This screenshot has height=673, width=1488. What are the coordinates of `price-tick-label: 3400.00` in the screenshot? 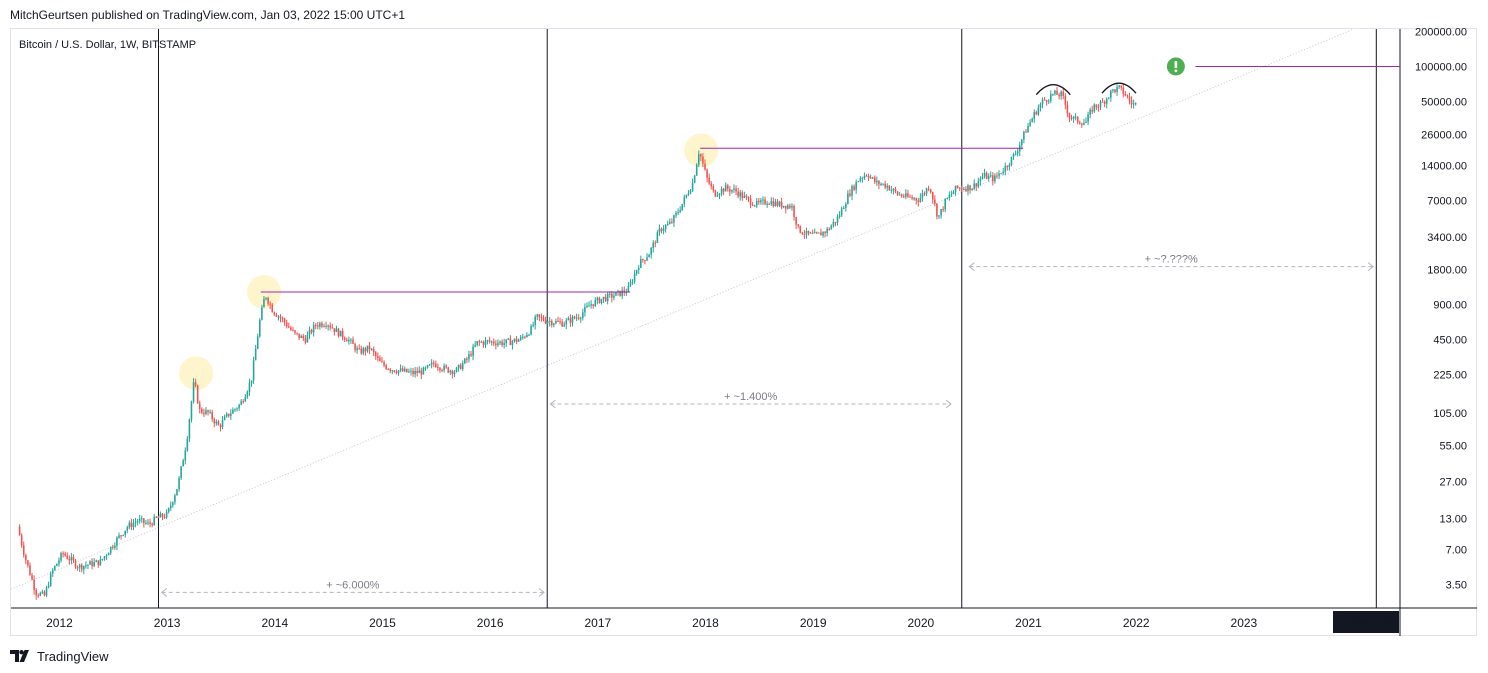 It's located at (1447, 238).